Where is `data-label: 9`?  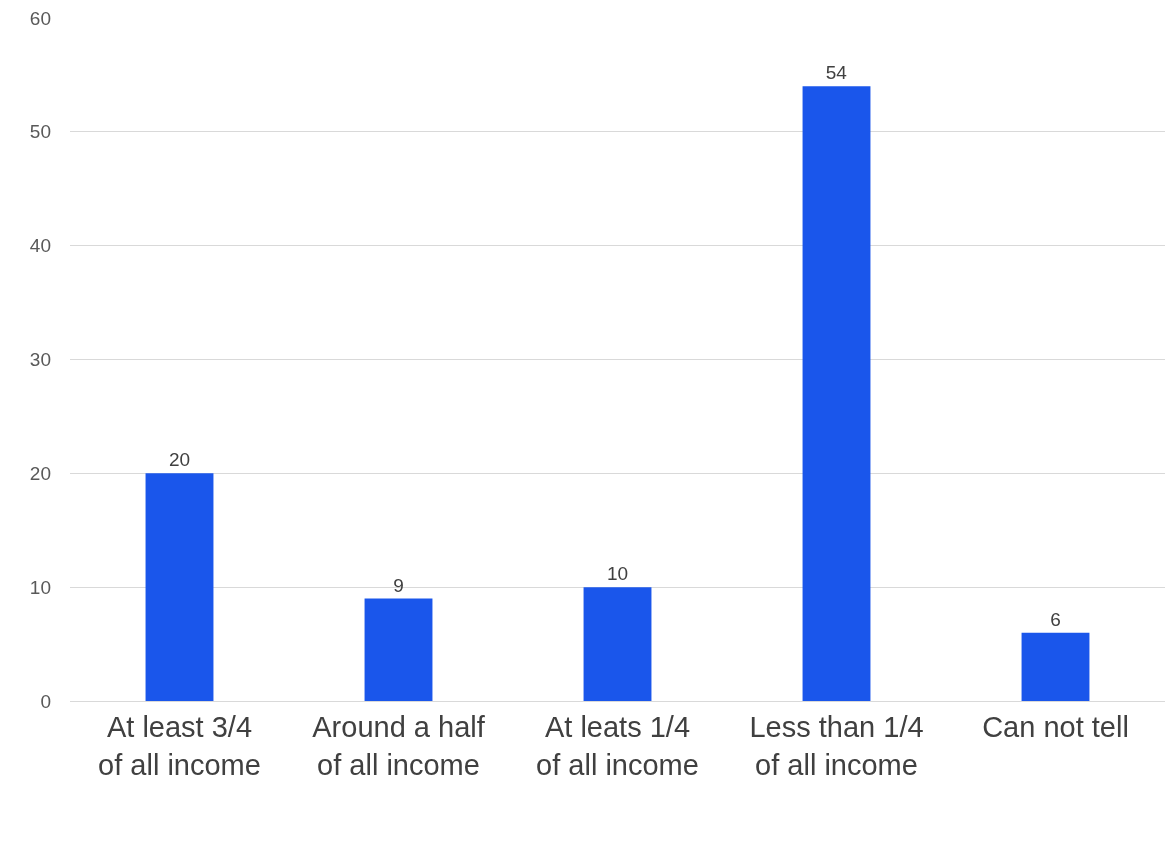 data-label: 9 is located at coordinates (398, 585).